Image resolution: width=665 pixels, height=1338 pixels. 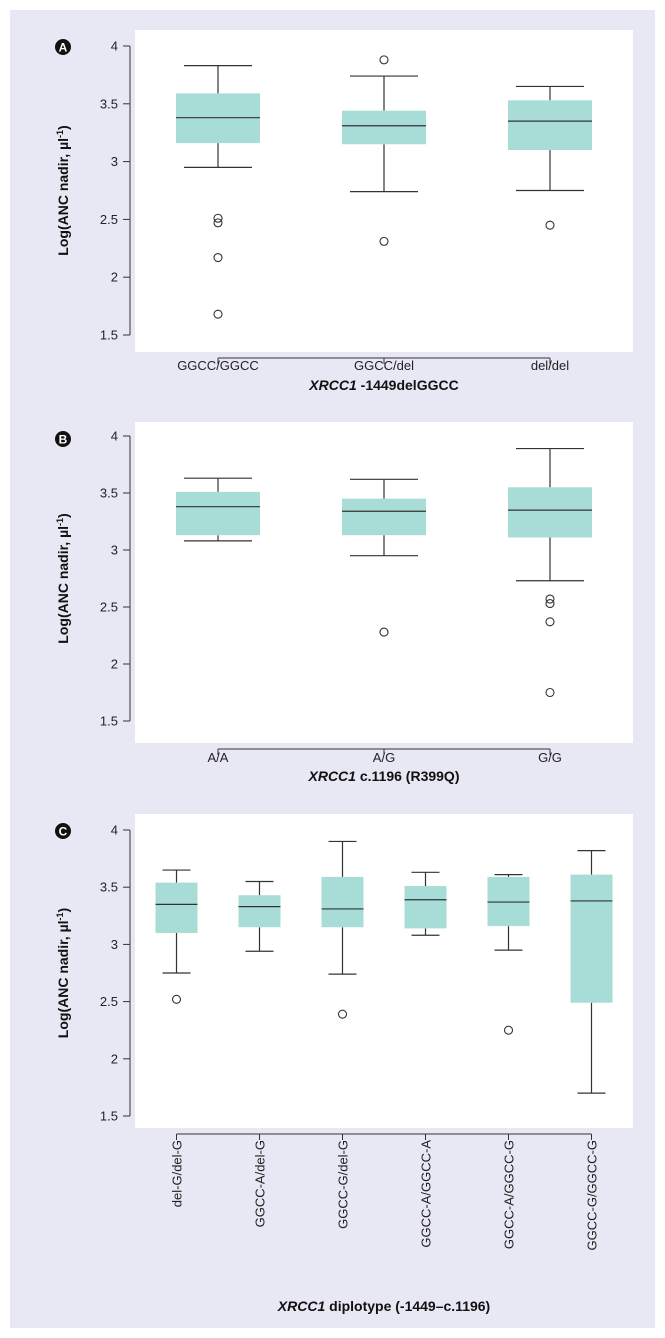 I want to click on x-tick-label: A/A, so click(x=218, y=757).